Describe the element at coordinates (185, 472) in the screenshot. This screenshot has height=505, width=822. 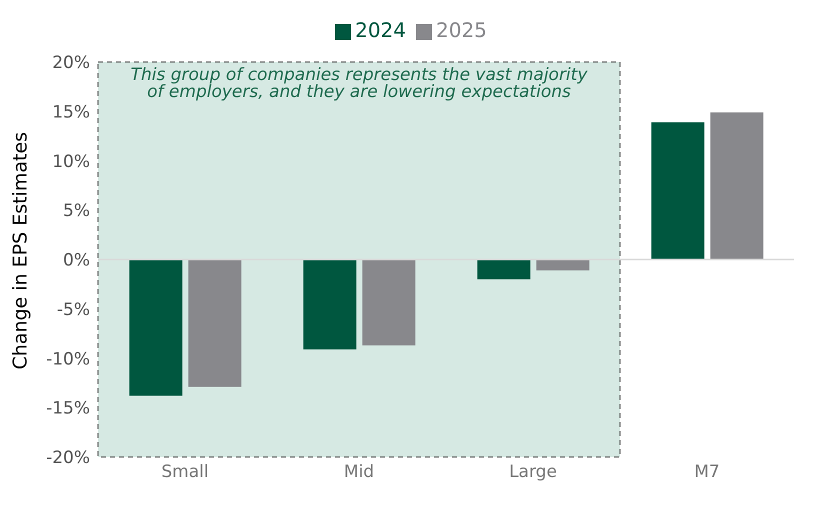
I see `x-tick-label: Small` at that location.